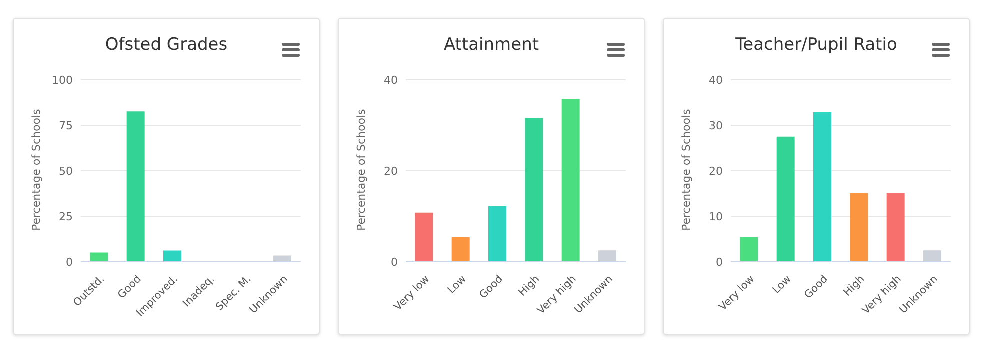 The image size is (981, 357). Describe the element at coordinates (716, 125) in the screenshot. I see `y-tick-label: 30` at that location.